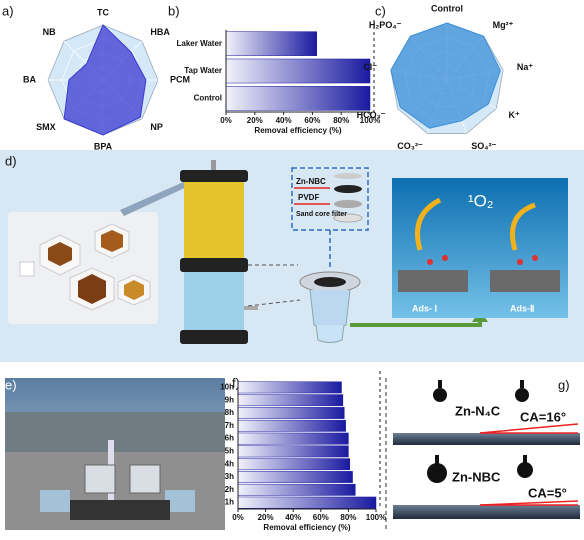 The image size is (584, 540). What do you see at coordinates (522, 308) in the screenshot?
I see `site-label: Ads-Ⅱ` at bounding box center [522, 308].